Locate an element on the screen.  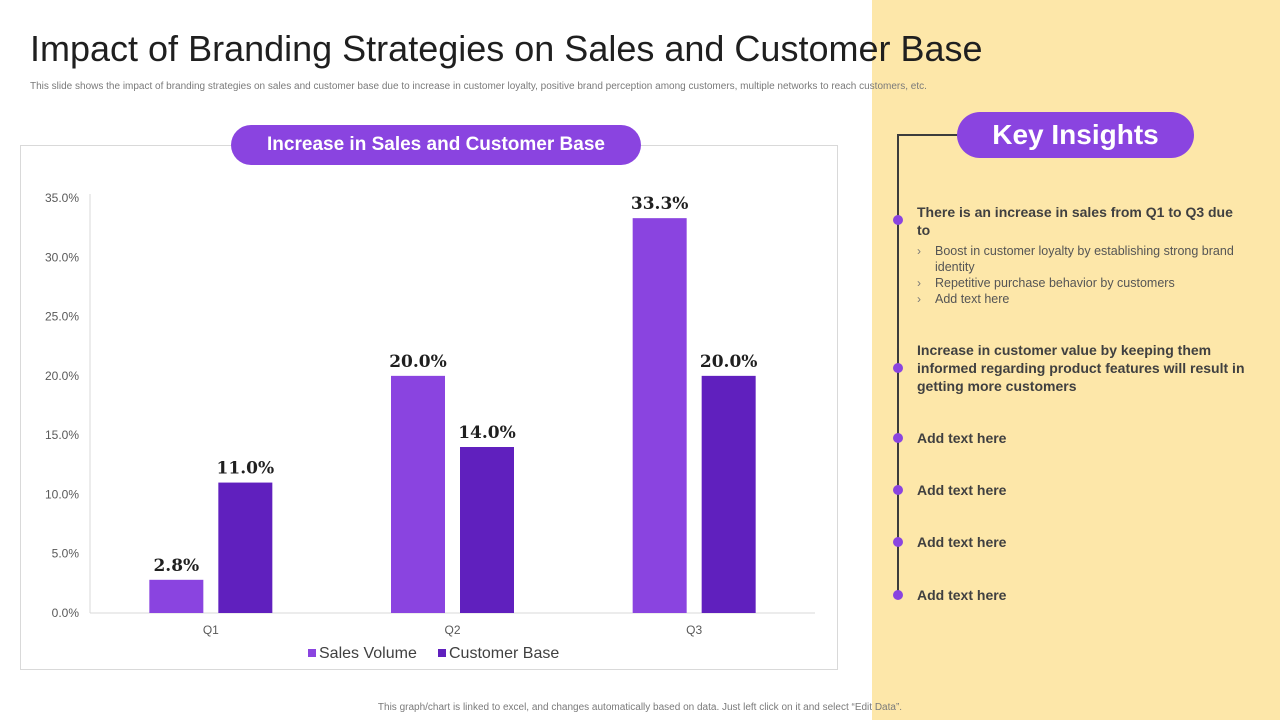
y-tick-label: 15.0% is located at coordinates (62, 435).